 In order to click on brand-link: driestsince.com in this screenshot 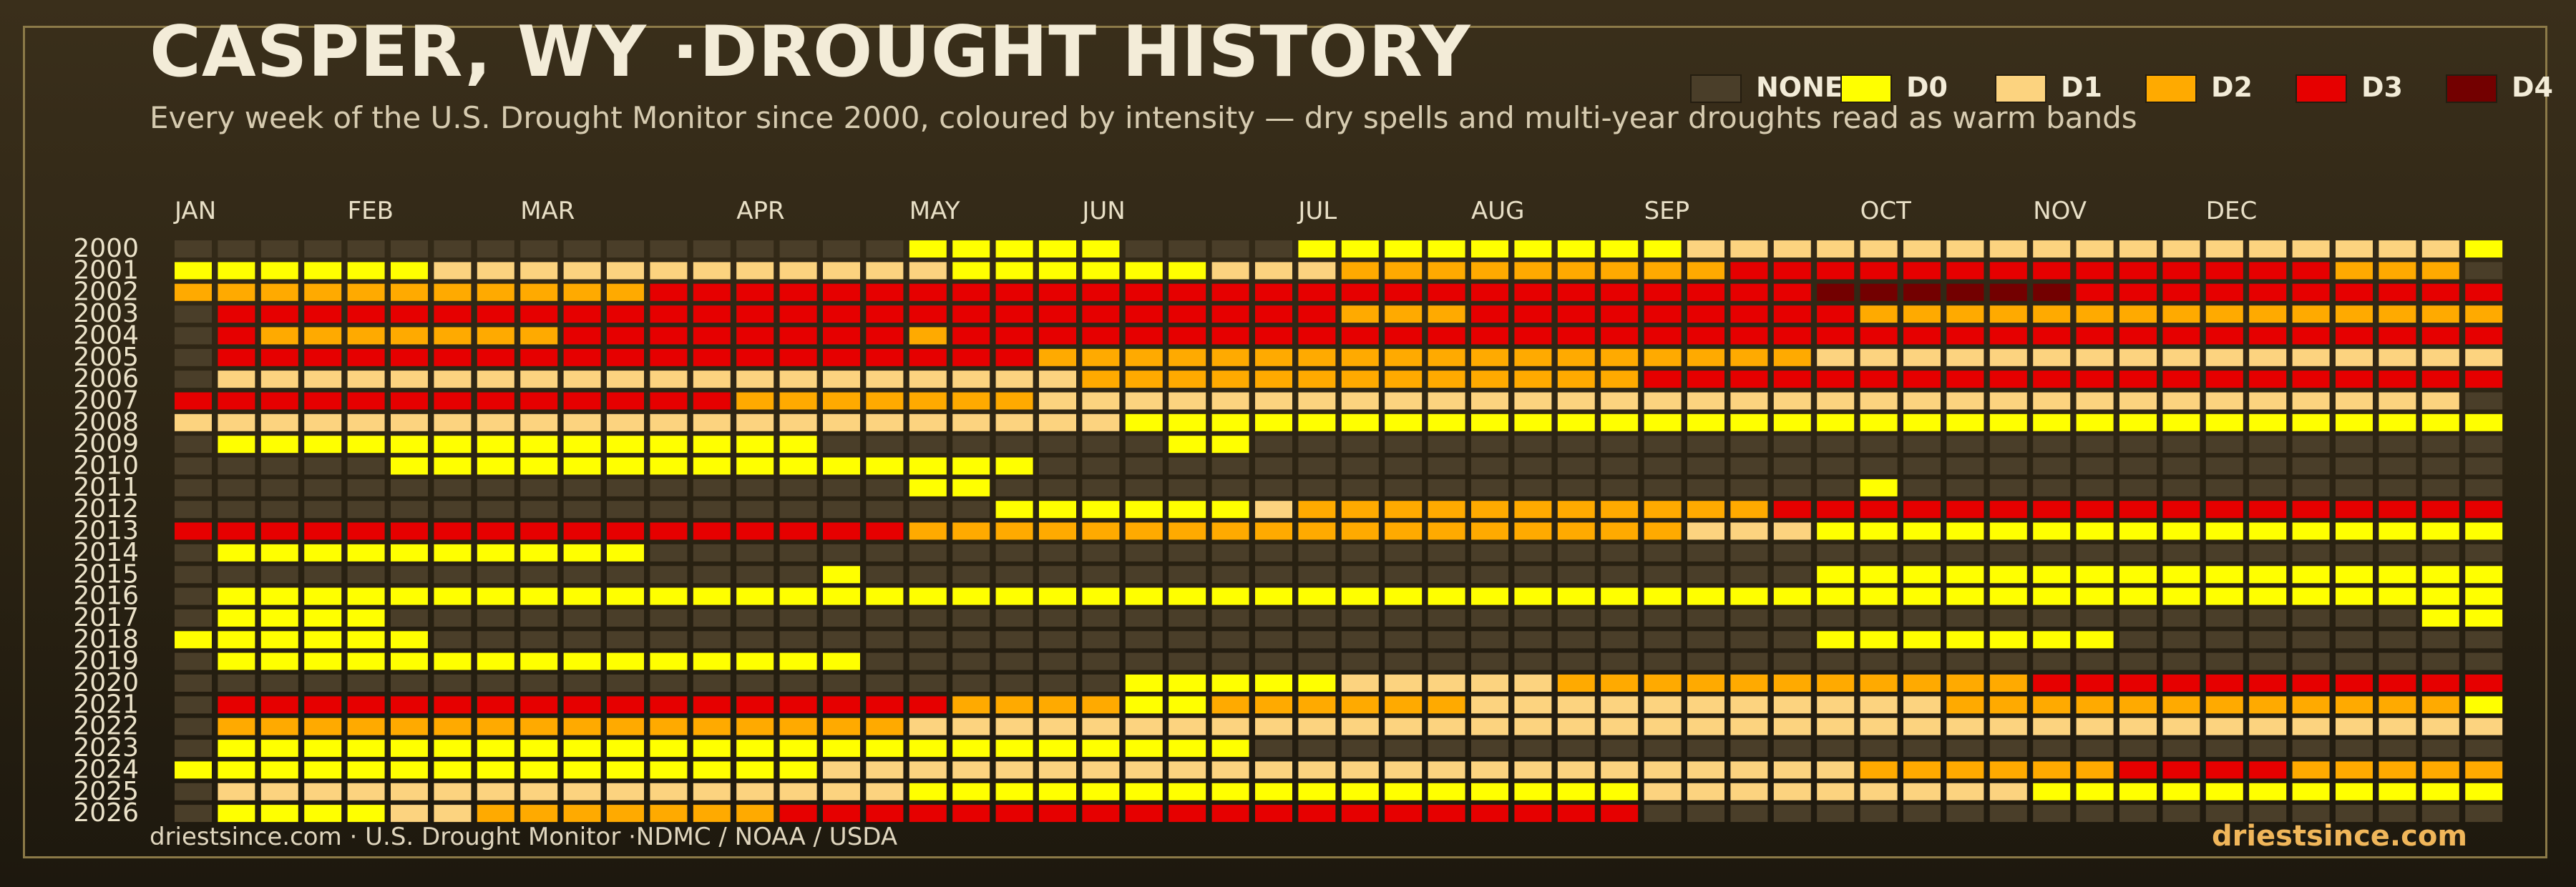, I will do `click(2339, 836)`.